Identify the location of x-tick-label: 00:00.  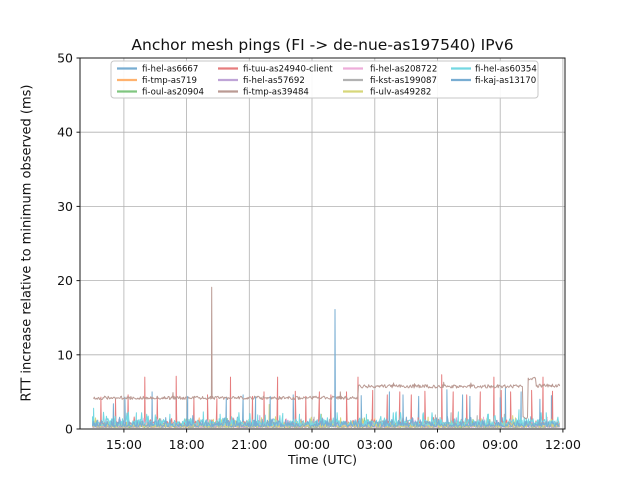
(312, 444).